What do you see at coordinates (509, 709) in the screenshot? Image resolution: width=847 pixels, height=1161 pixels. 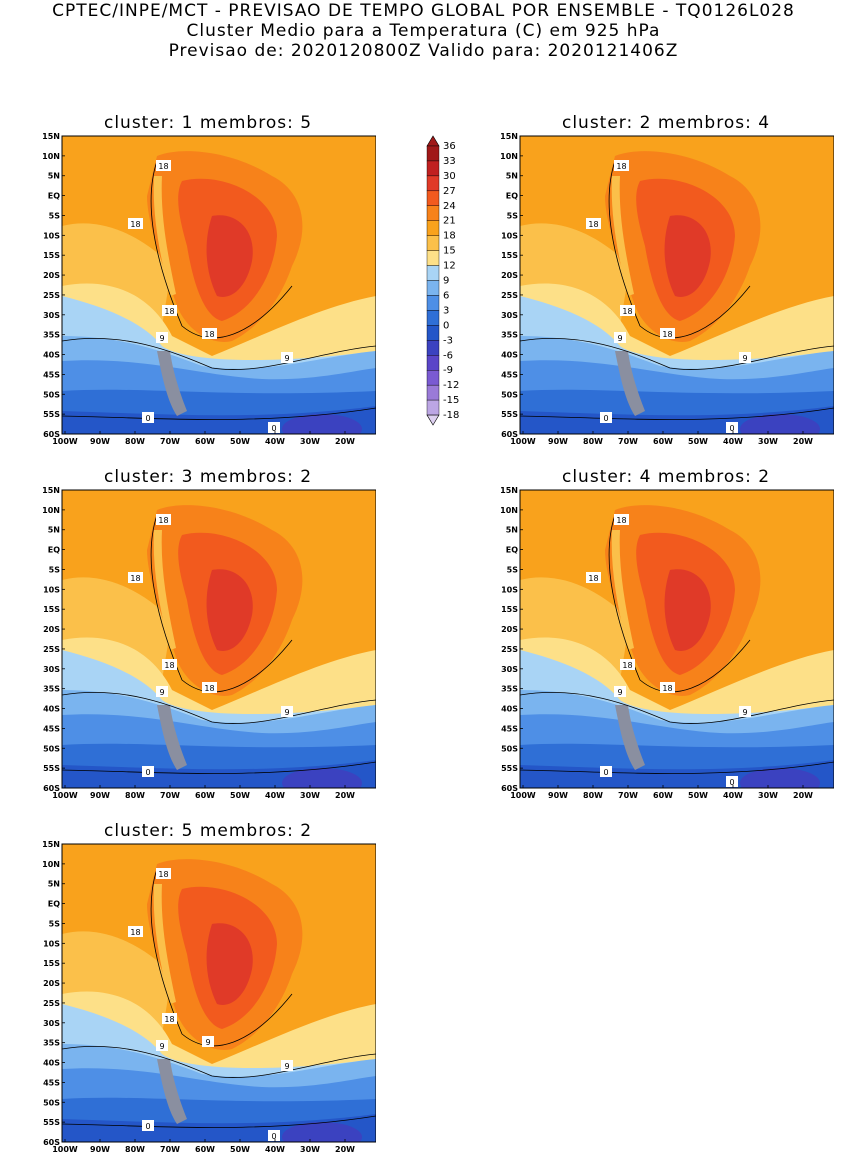 I see `lat-label: 40S` at bounding box center [509, 709].